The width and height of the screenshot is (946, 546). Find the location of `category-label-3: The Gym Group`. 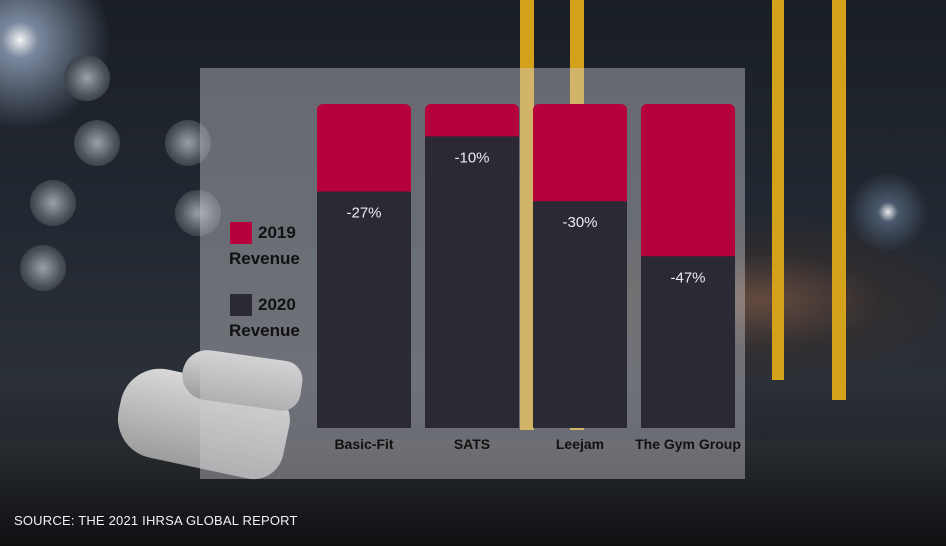

category-label-3: The Gym Group is located at coordinates (688, 444).